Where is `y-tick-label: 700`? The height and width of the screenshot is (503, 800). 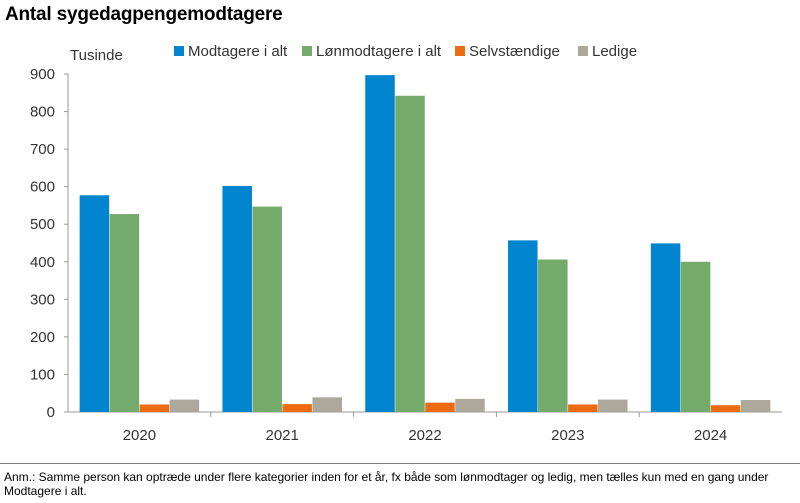
y-tick-label: 700 is located at coordinates (42, 149).